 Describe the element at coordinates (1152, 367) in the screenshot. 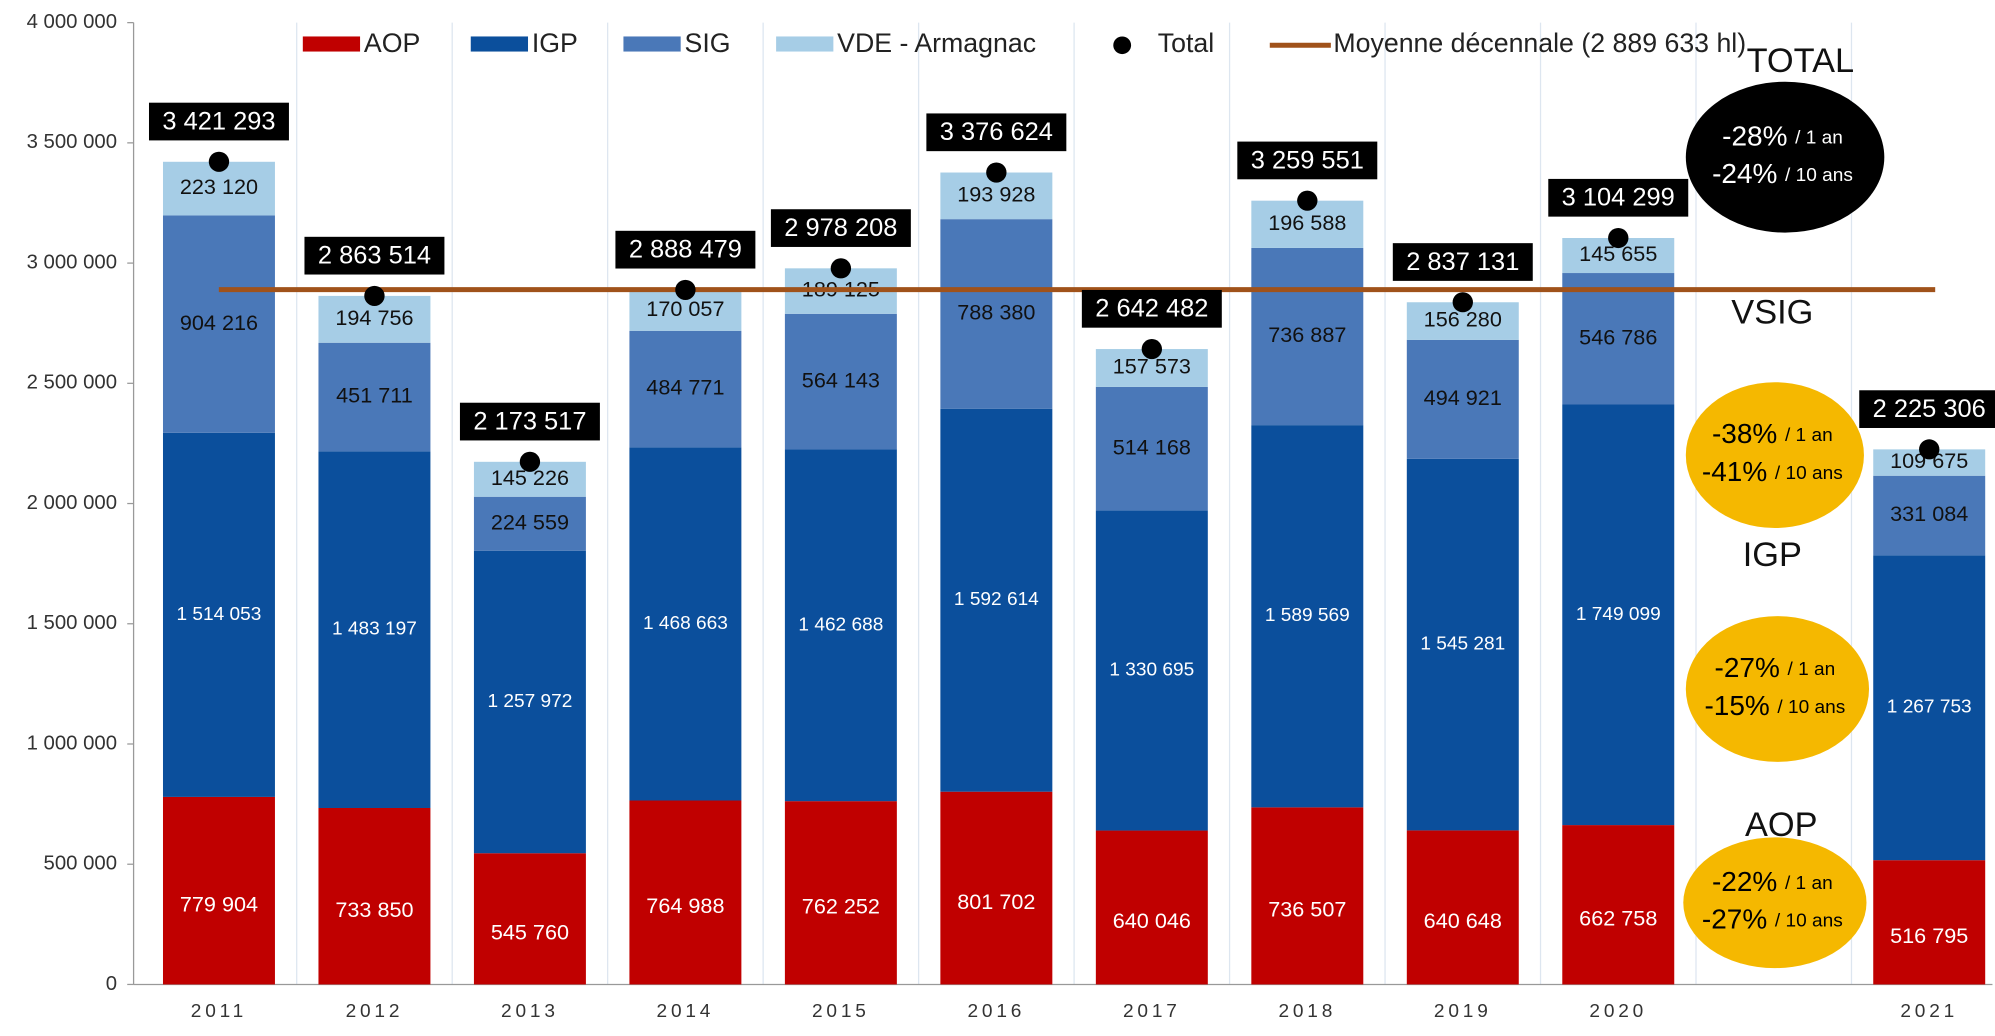

I see `bar-value-label: 157 573` at that location.